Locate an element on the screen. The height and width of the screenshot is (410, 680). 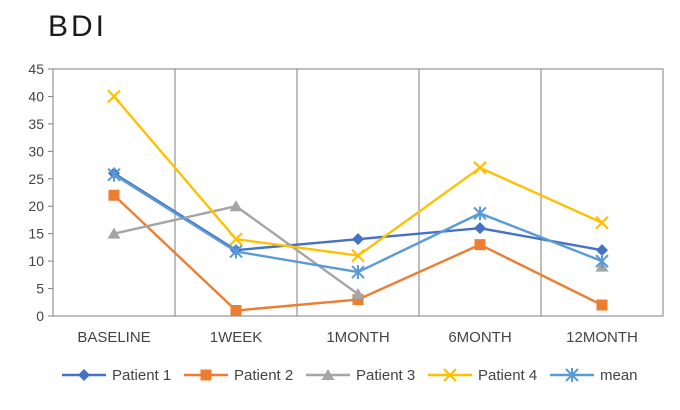
legend-item-patient-2: Patient 2 is located at coordinates (238, 375).